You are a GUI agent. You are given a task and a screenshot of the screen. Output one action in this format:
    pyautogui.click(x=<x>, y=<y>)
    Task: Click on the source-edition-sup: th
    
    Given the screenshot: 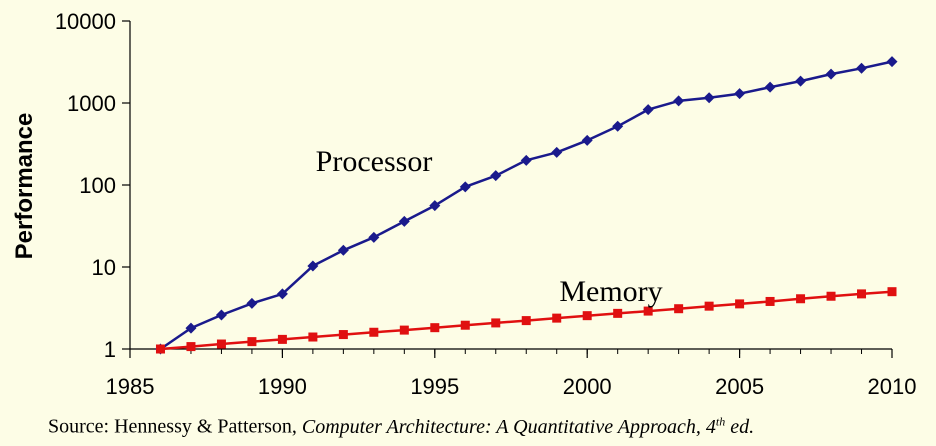 What is the action you would take?
    pyautogui.click(x=720, y=421)
    